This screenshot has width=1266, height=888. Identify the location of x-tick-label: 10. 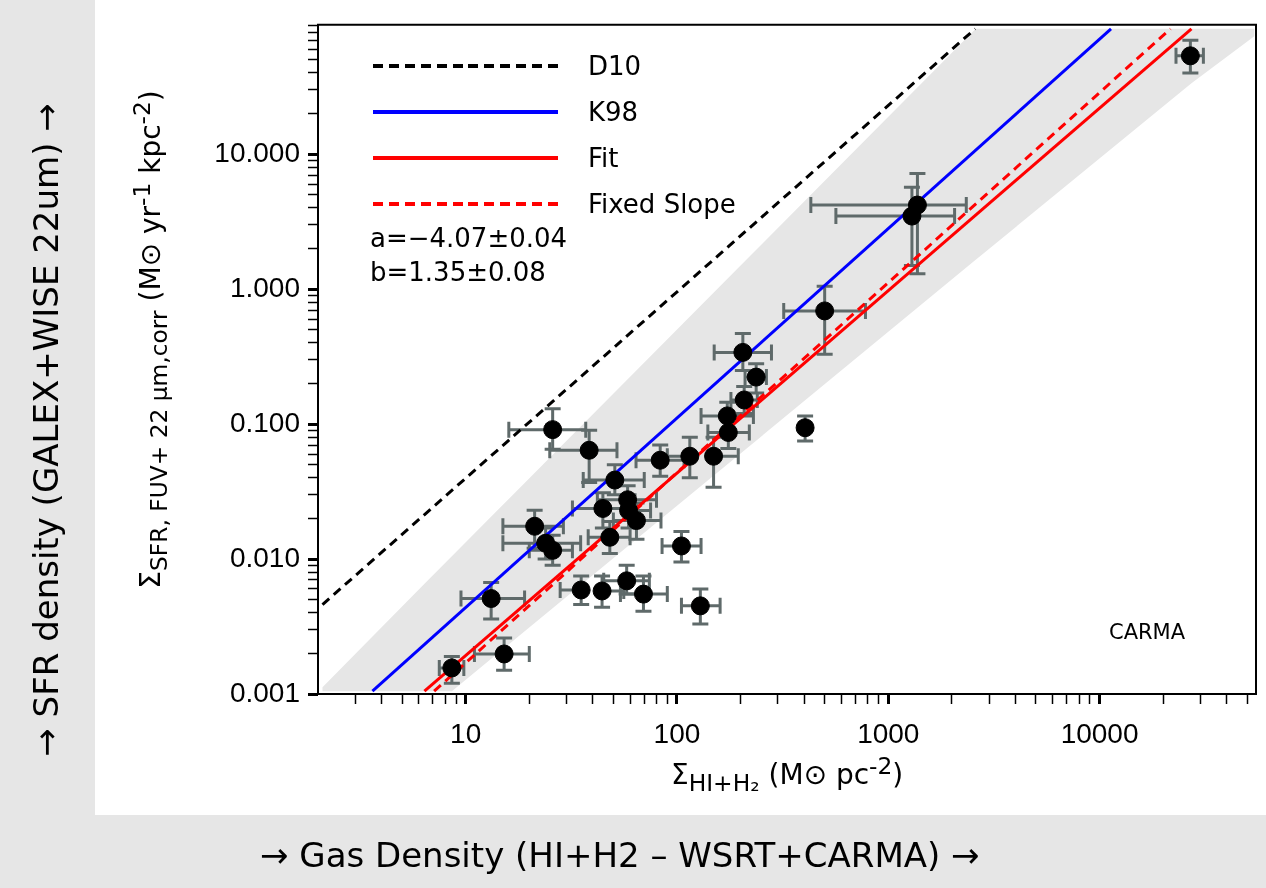
(466, 733).